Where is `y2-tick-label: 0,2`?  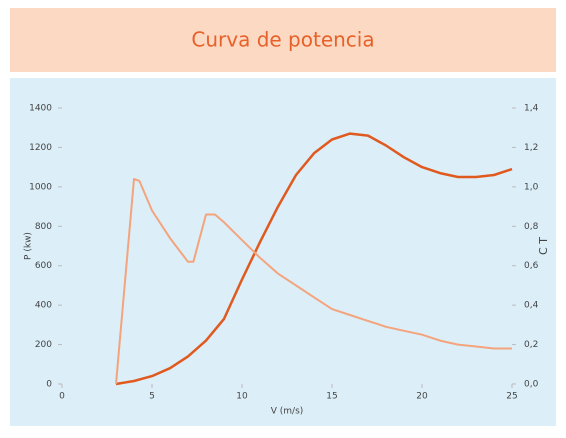 y2-tick-label: 0,2 is located at coordinates (531, 345).